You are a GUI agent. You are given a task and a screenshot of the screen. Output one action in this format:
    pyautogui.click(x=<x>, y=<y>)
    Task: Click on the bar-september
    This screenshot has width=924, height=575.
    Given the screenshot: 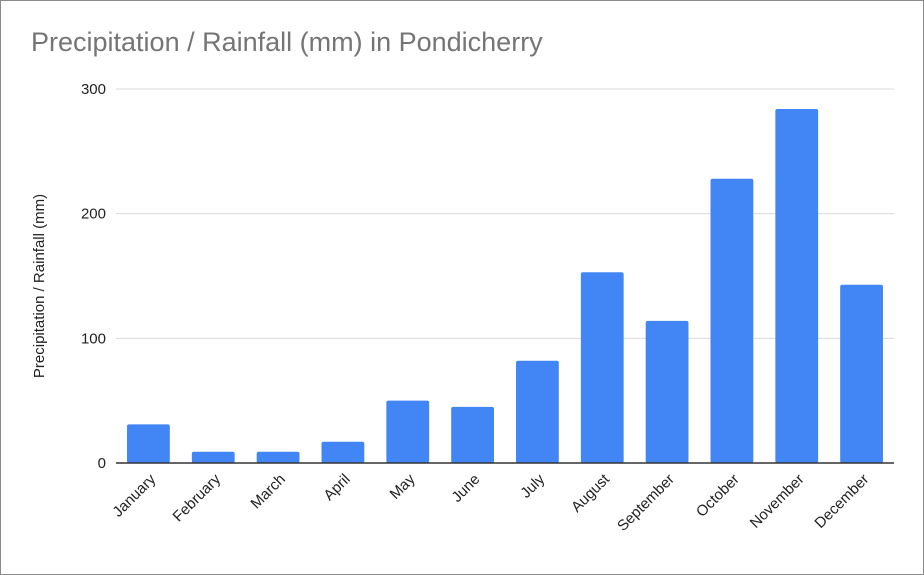 What is the action you would take?
    pyautogui.click(x=667, y=391)
    